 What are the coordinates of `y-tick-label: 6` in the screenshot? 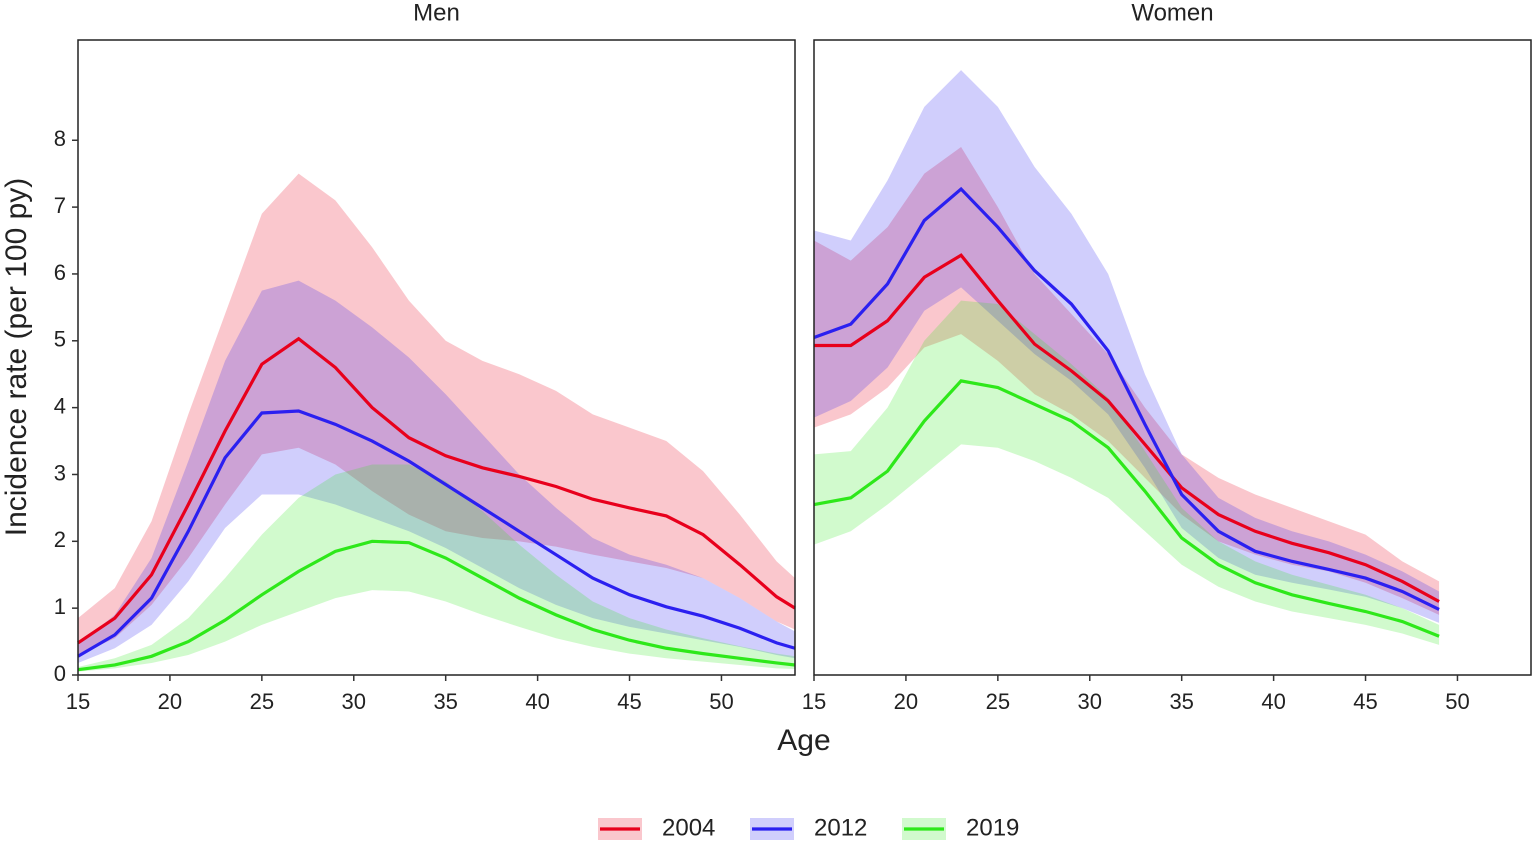 It's located at (60, 272).